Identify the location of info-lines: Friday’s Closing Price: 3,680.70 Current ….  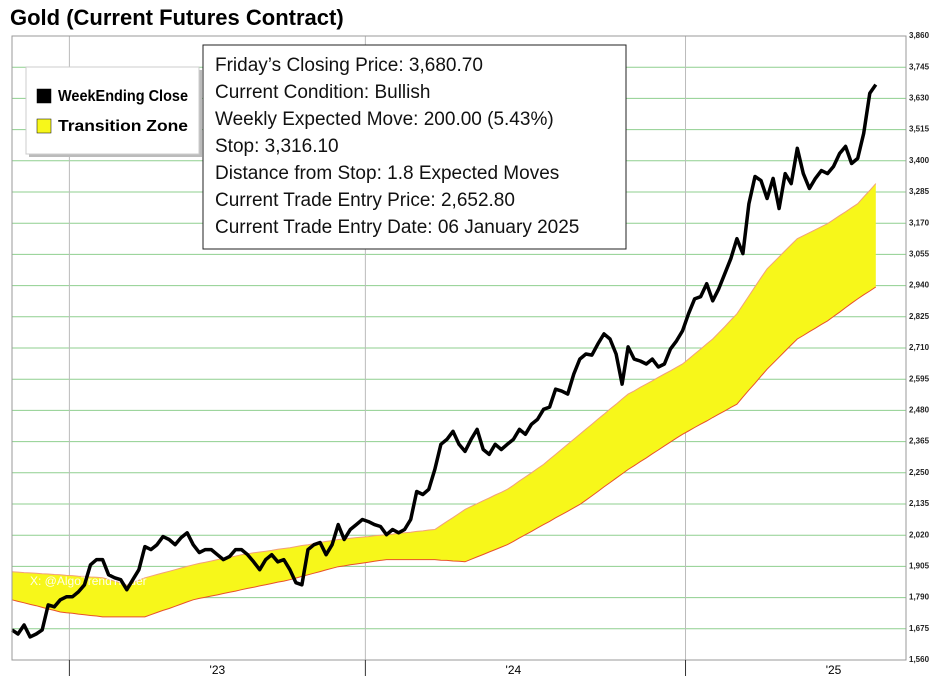
(397, 146).